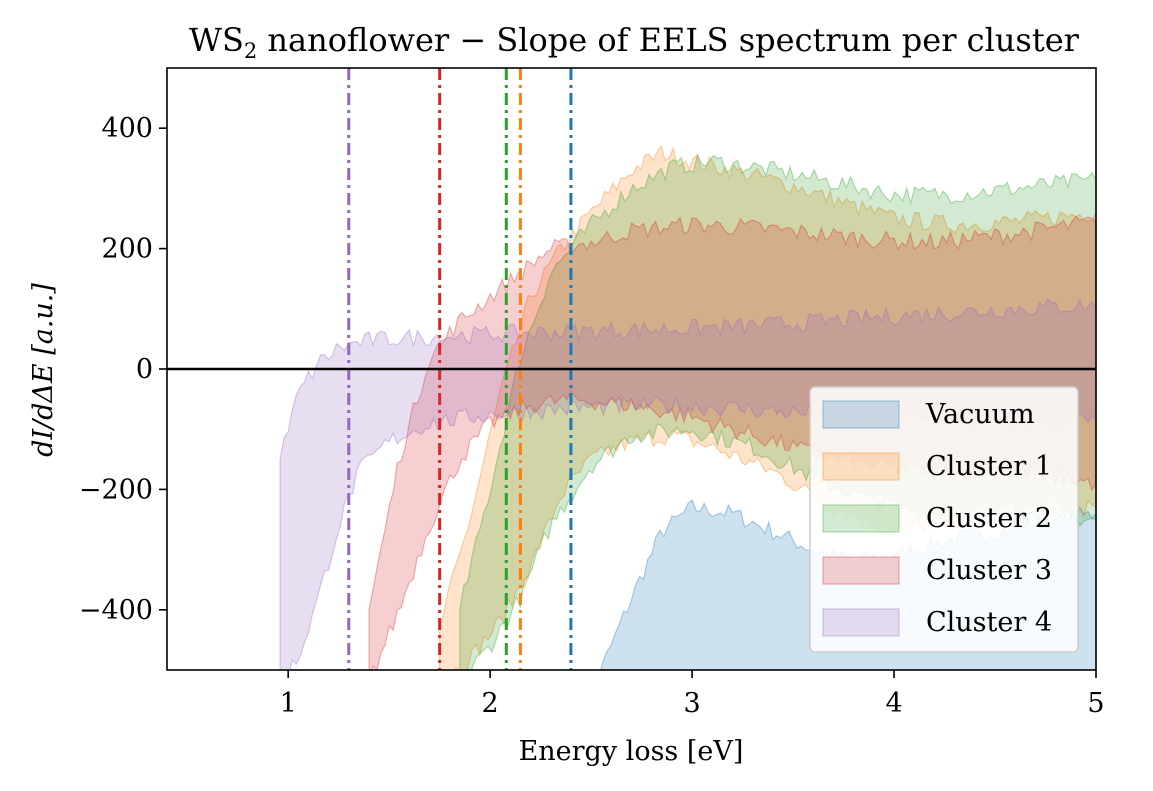 The height and width of the screenshot is (791, 1153). Describe the element at coordinates (861, 414) in the screenshot. I see `legend-swatch-vacuum` at that location.